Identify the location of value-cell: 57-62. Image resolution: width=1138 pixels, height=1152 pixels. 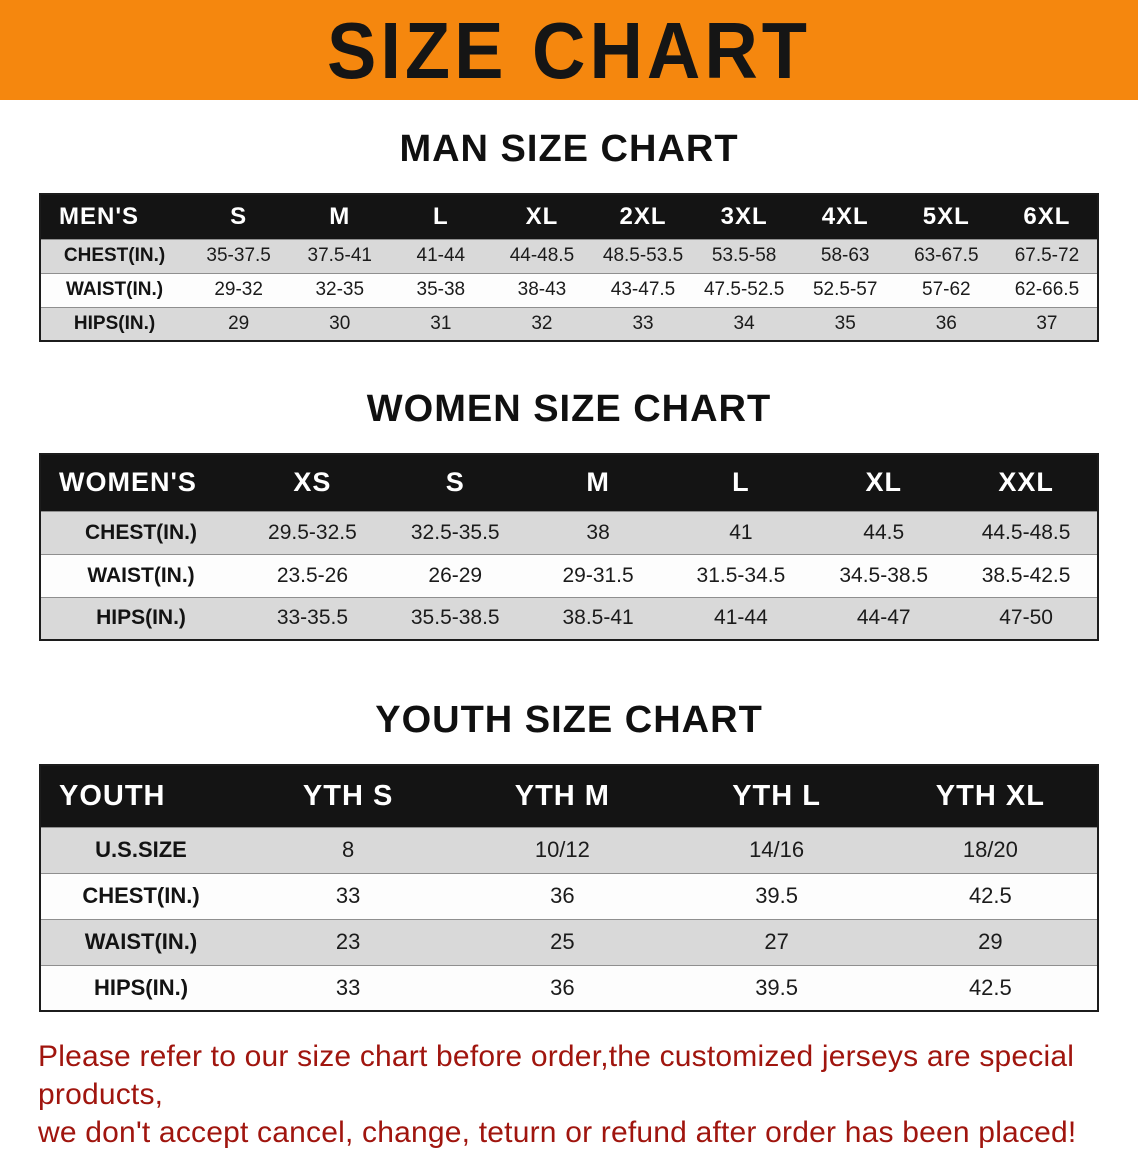
(946, 289).